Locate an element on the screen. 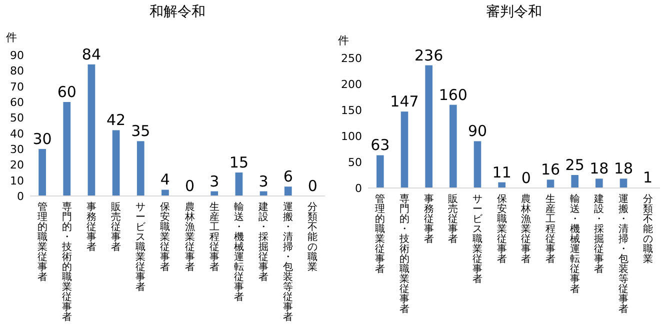 The image size is (665, 332). y-tick-label: 150 is located at coordinates (351, 110).